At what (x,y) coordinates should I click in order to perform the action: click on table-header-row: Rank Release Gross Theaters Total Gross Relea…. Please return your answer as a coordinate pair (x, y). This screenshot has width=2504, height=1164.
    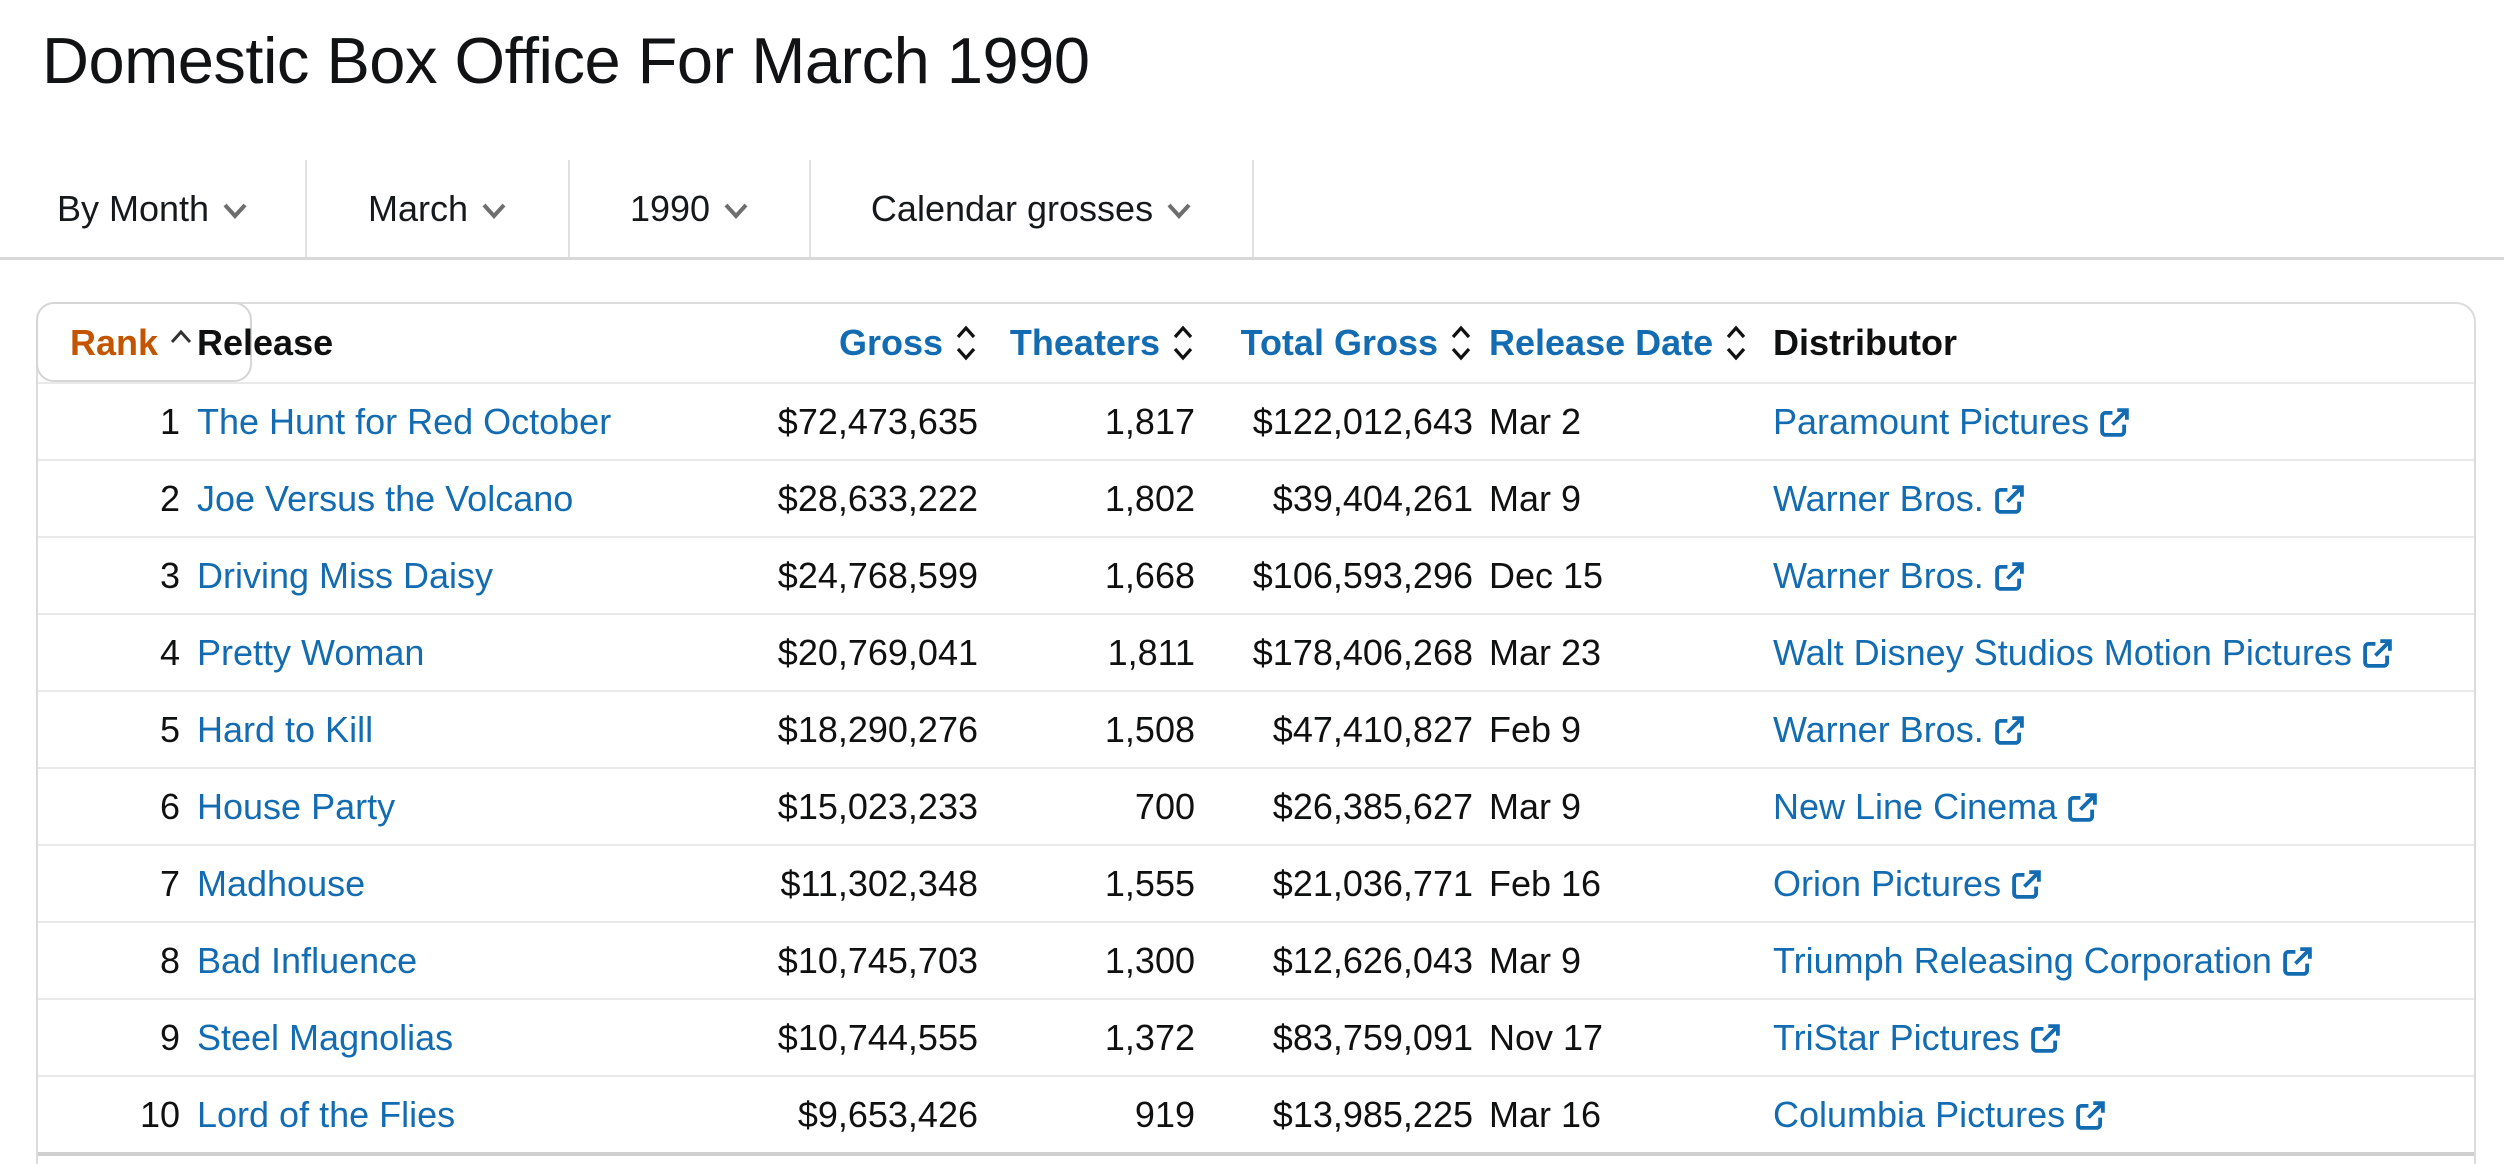
    Looking at the image, I should click on (1255, 342).